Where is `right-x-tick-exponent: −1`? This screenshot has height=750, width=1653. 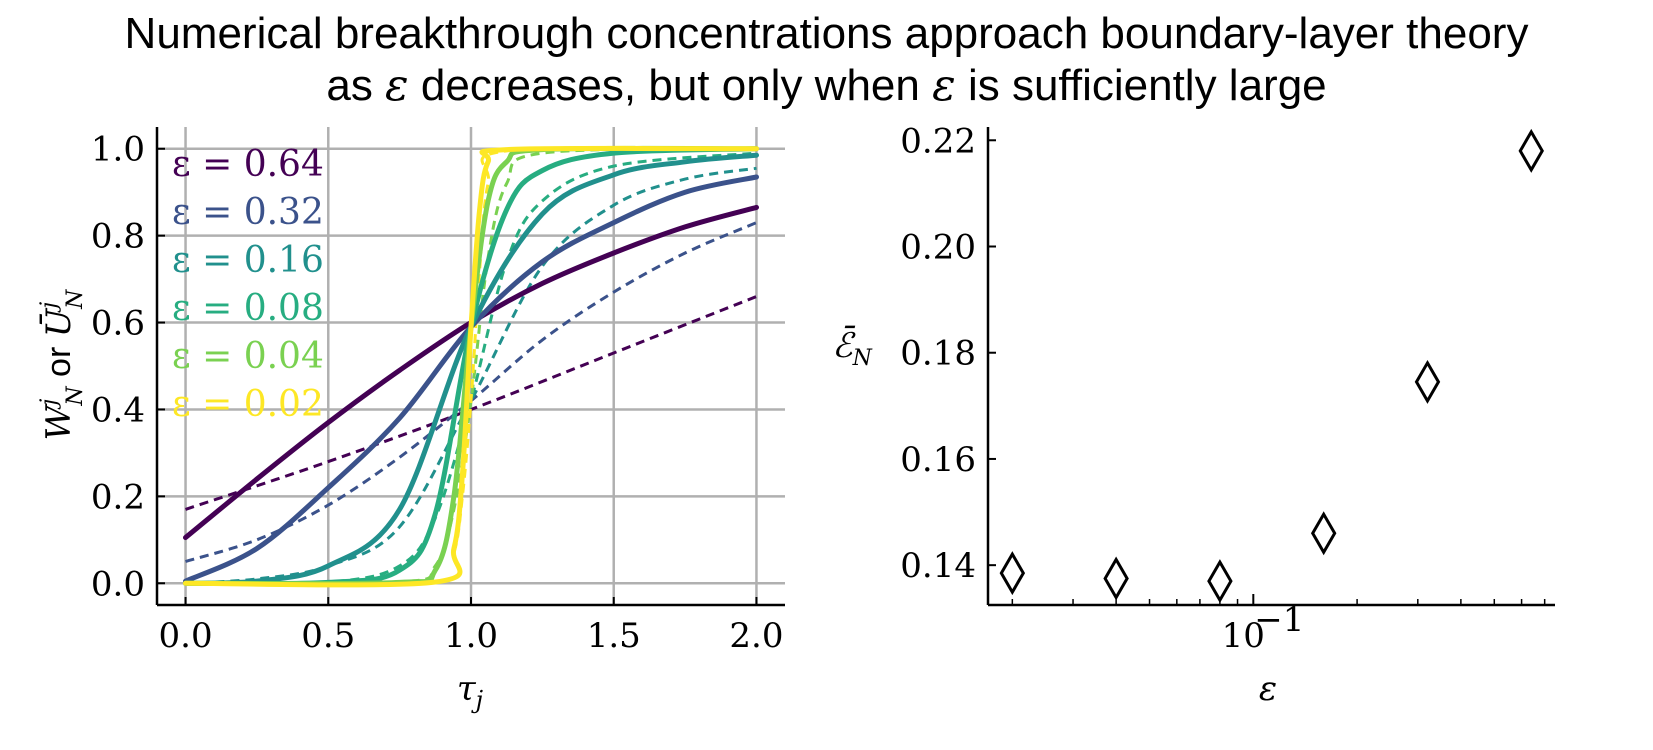
right-x-tick-exponent: −1 is located at coordinates (1279, 620).